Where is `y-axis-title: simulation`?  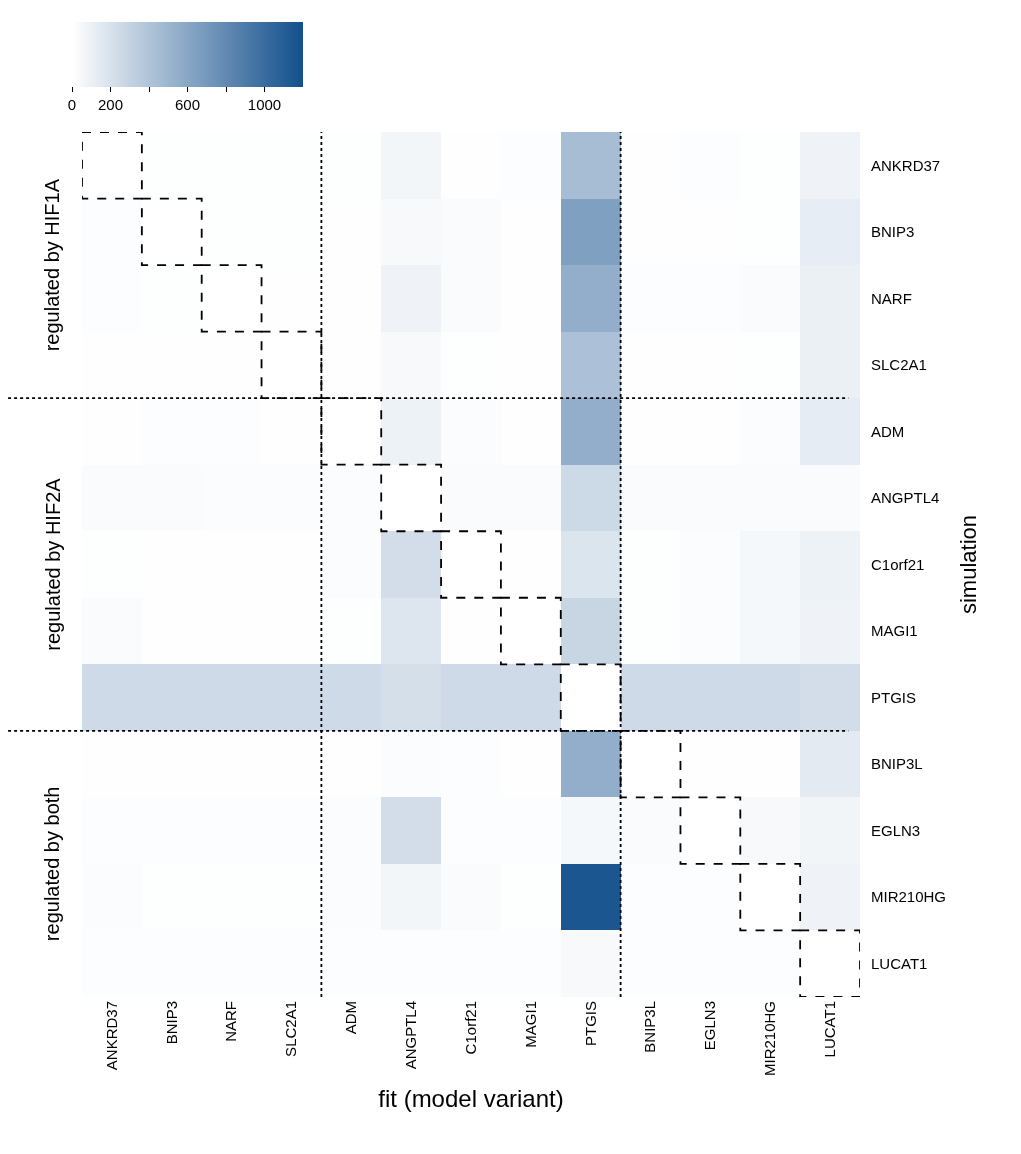
y-axis-title: simulation is located at coordinates (968, 564).